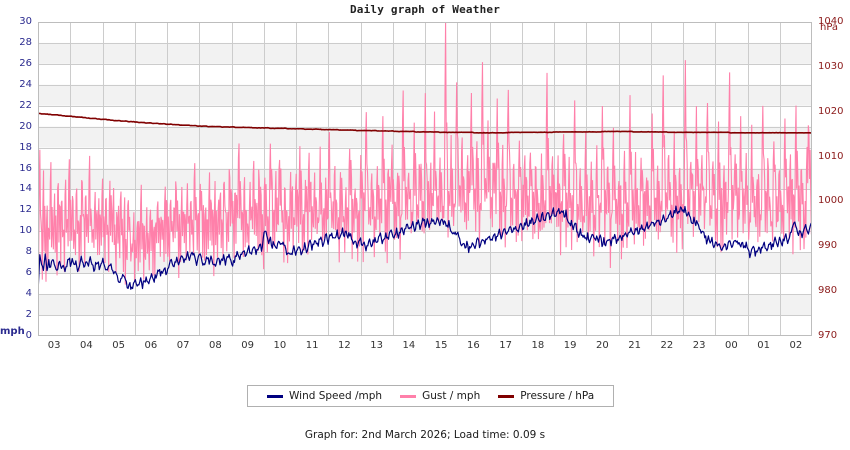 Image resolution: width=850 pixels, height=450 pixels. I want to click on left-axis-tick-20: 20, so click(25, 126).